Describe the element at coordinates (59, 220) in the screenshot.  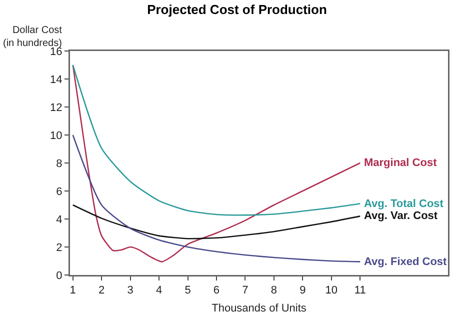
I see `y-tick-label: 4` at that location.